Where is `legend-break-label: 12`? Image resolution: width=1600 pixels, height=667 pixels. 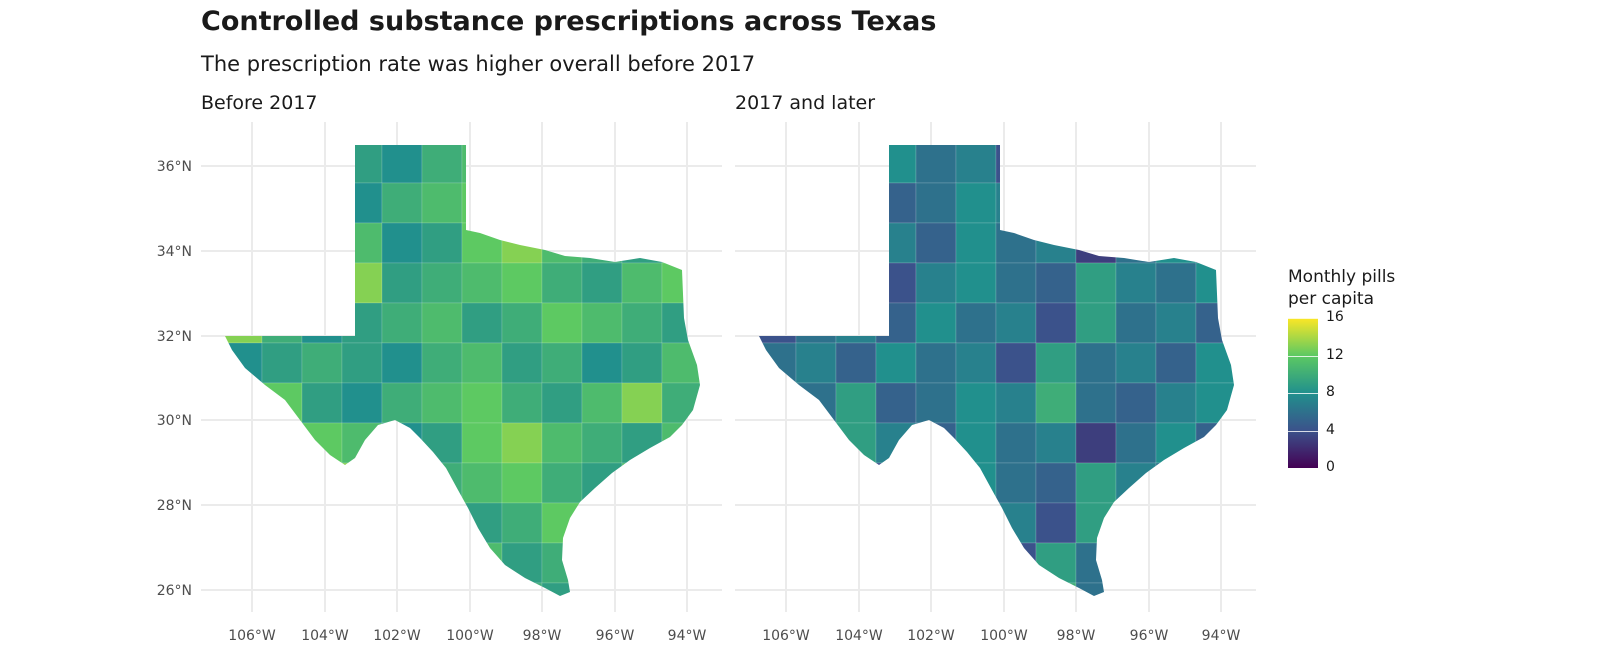 legend-break-label: 12 is located at coordinates (1335, 354).